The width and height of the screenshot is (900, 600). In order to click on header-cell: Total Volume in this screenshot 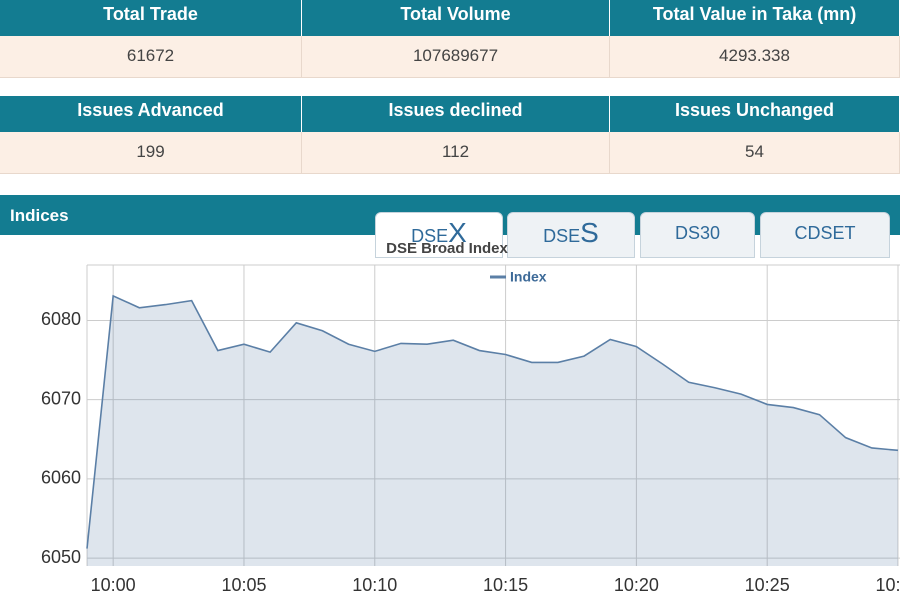, I will do `click(456, 18)`.